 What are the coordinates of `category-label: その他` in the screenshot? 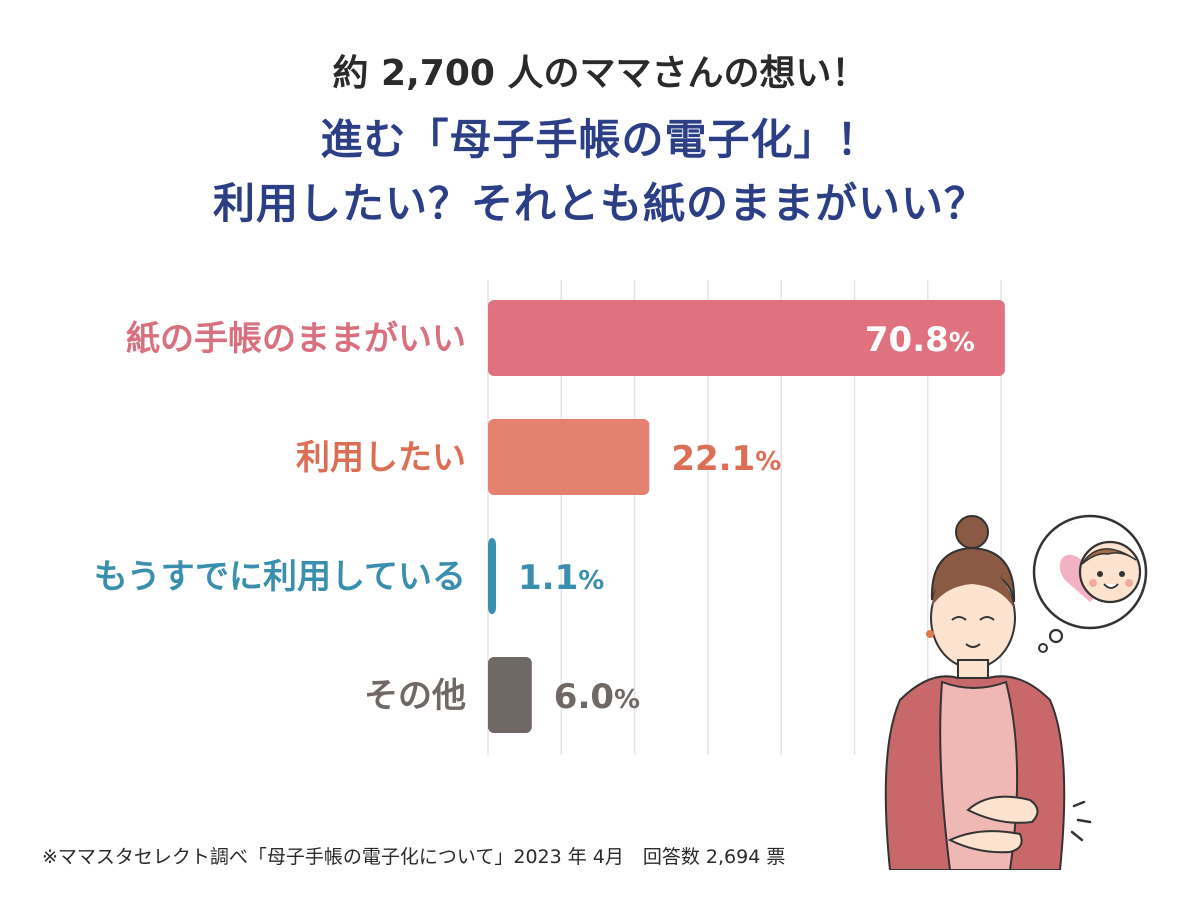 It's located at (415, 696).